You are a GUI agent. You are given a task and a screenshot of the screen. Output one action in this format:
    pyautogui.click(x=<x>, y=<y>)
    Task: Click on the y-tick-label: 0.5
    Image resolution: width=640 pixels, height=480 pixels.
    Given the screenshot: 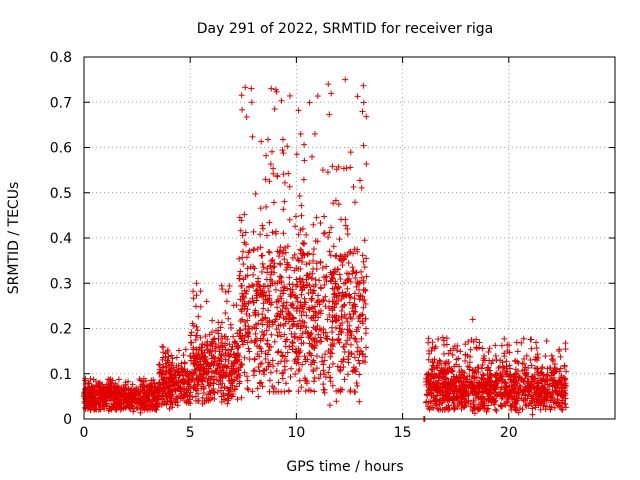 What is the action you would take?
    pyautogui.click(x=61, y=194)
    